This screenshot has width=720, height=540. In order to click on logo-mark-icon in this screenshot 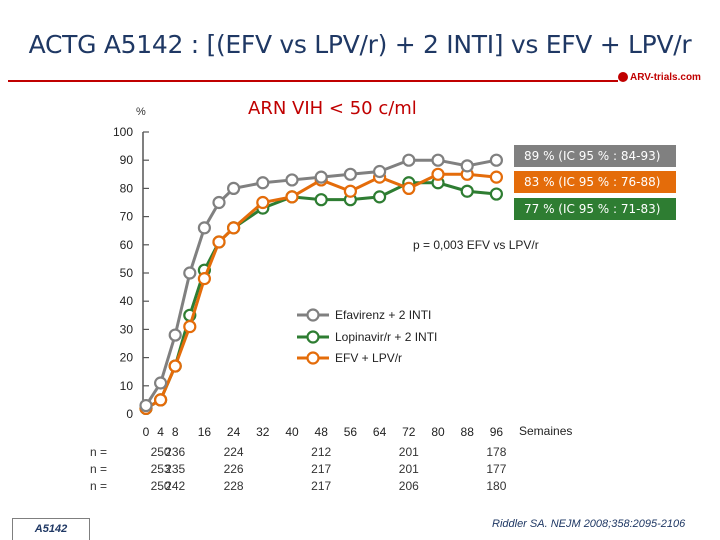, I will do `click(623, 77)`.